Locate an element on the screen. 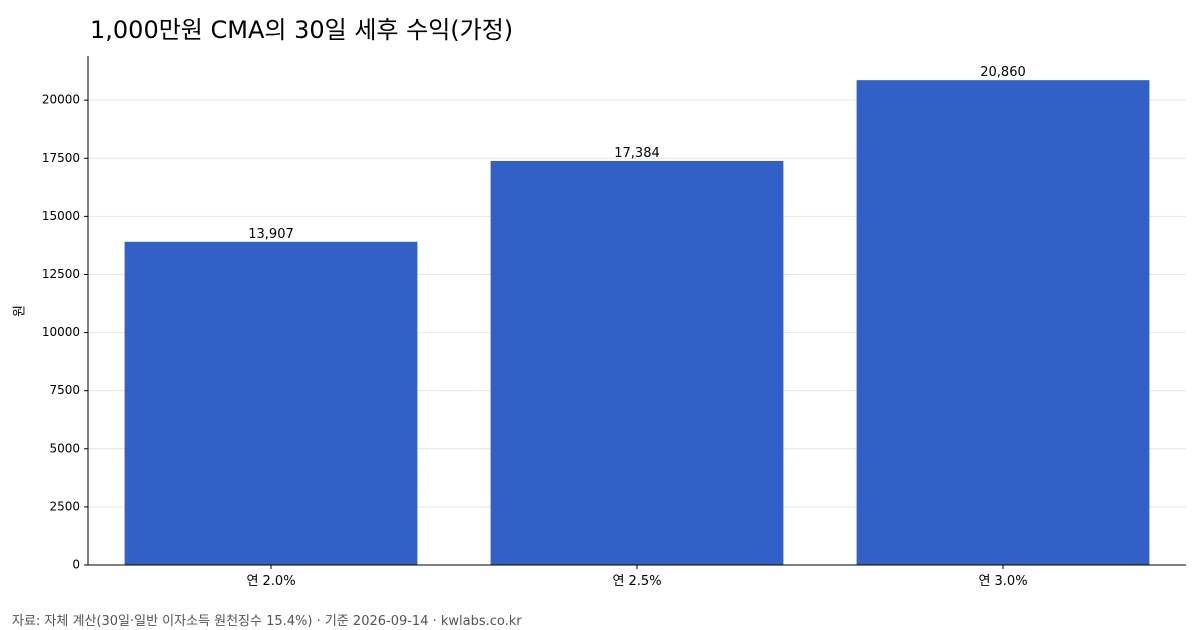 Image resolution: width=1200 pixels, height=630 pixels. bar is located at coordinates (271, 403).